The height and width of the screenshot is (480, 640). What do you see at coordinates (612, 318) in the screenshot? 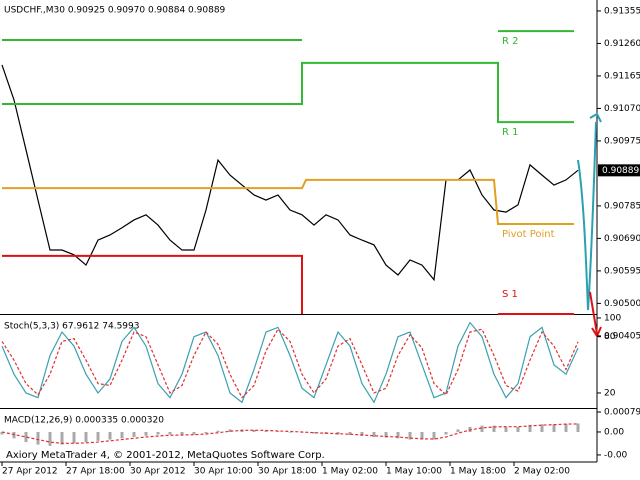
I see `y-tick-label: 100` at bounding box center [612, 318].